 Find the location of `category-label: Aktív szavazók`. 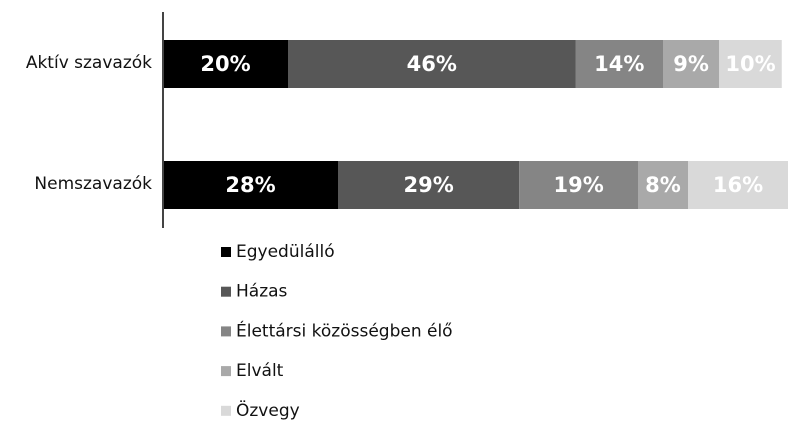

category-label: Aktív szavazók is located at coordinates (89, 63).